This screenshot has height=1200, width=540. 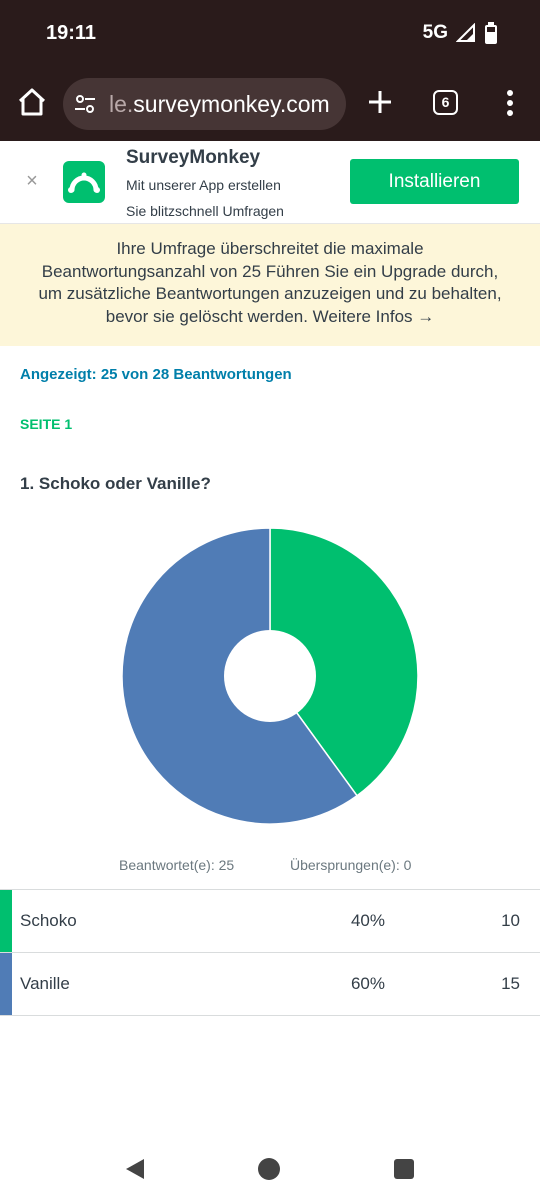 I want to click on banner-title: SurveyMonkey, so click(x=193, y=157).